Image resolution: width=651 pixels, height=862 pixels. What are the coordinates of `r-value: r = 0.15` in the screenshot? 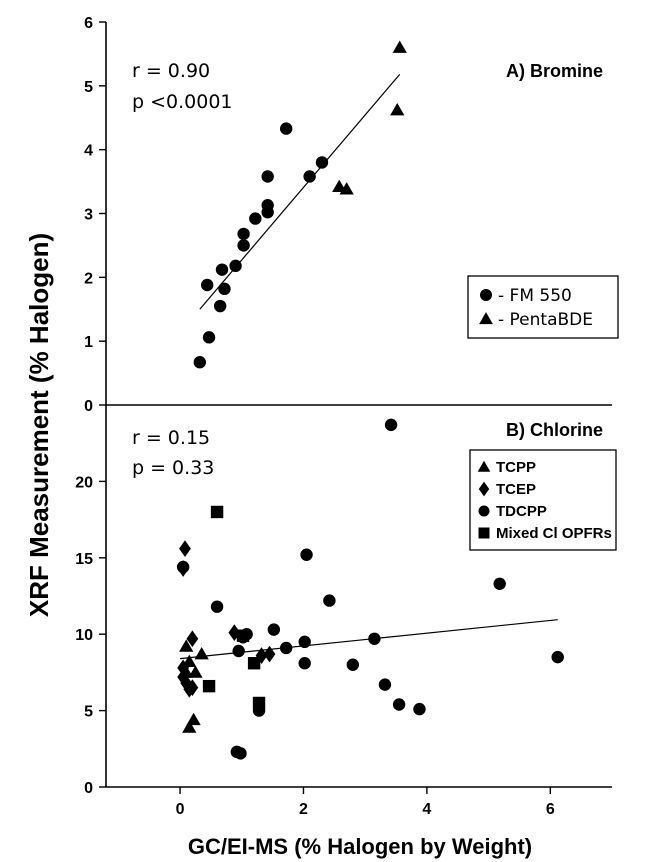 It's located at (171, 438).